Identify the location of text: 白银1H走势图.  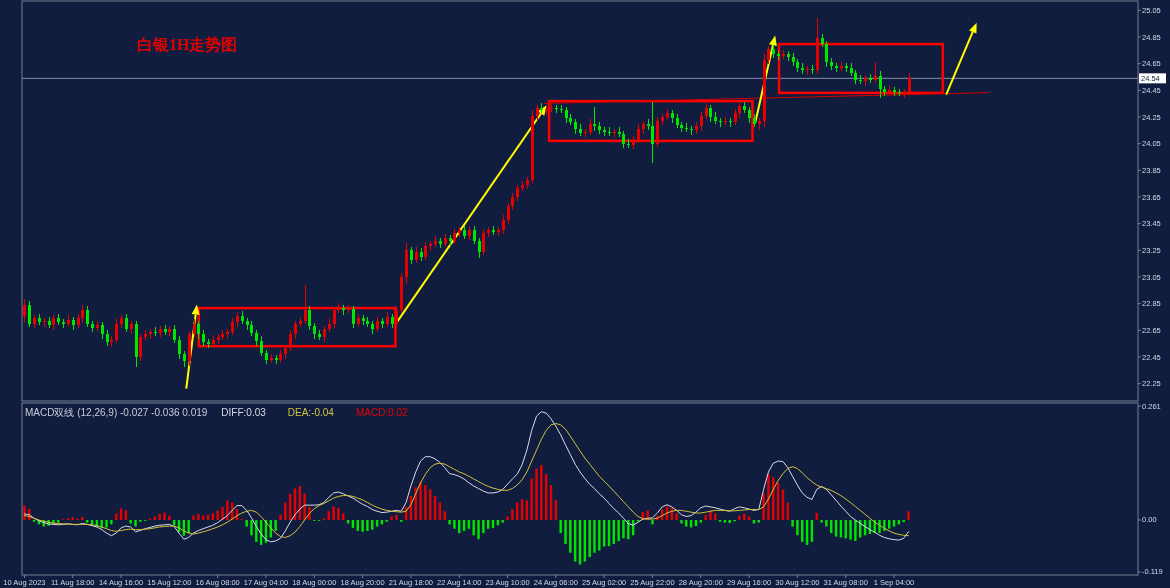
(187, 44).